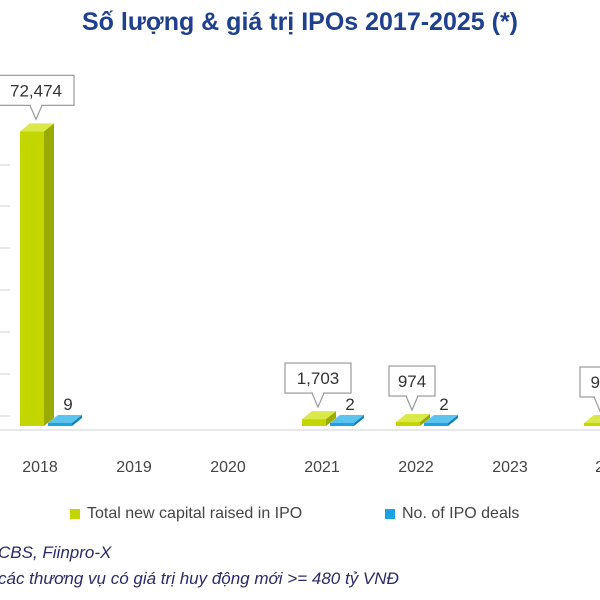 The height and width of the screenshot is (600, 600). I want to click on data-label: 90, so click(595, 382).